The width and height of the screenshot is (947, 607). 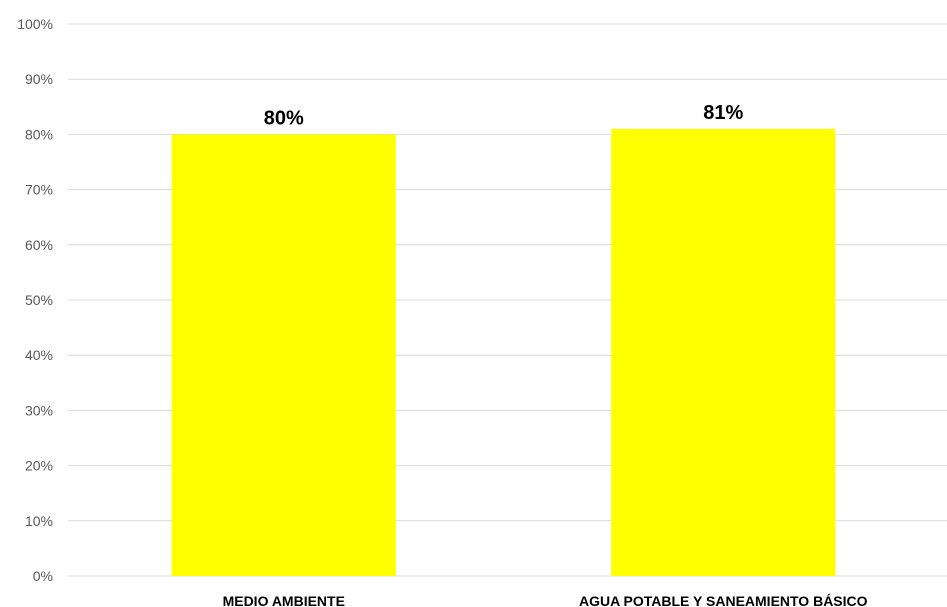 What do you see at coordinates (43, 576) in the screenshot?
I see `y-tick-label: 0%` at bounding box center [43, 576].